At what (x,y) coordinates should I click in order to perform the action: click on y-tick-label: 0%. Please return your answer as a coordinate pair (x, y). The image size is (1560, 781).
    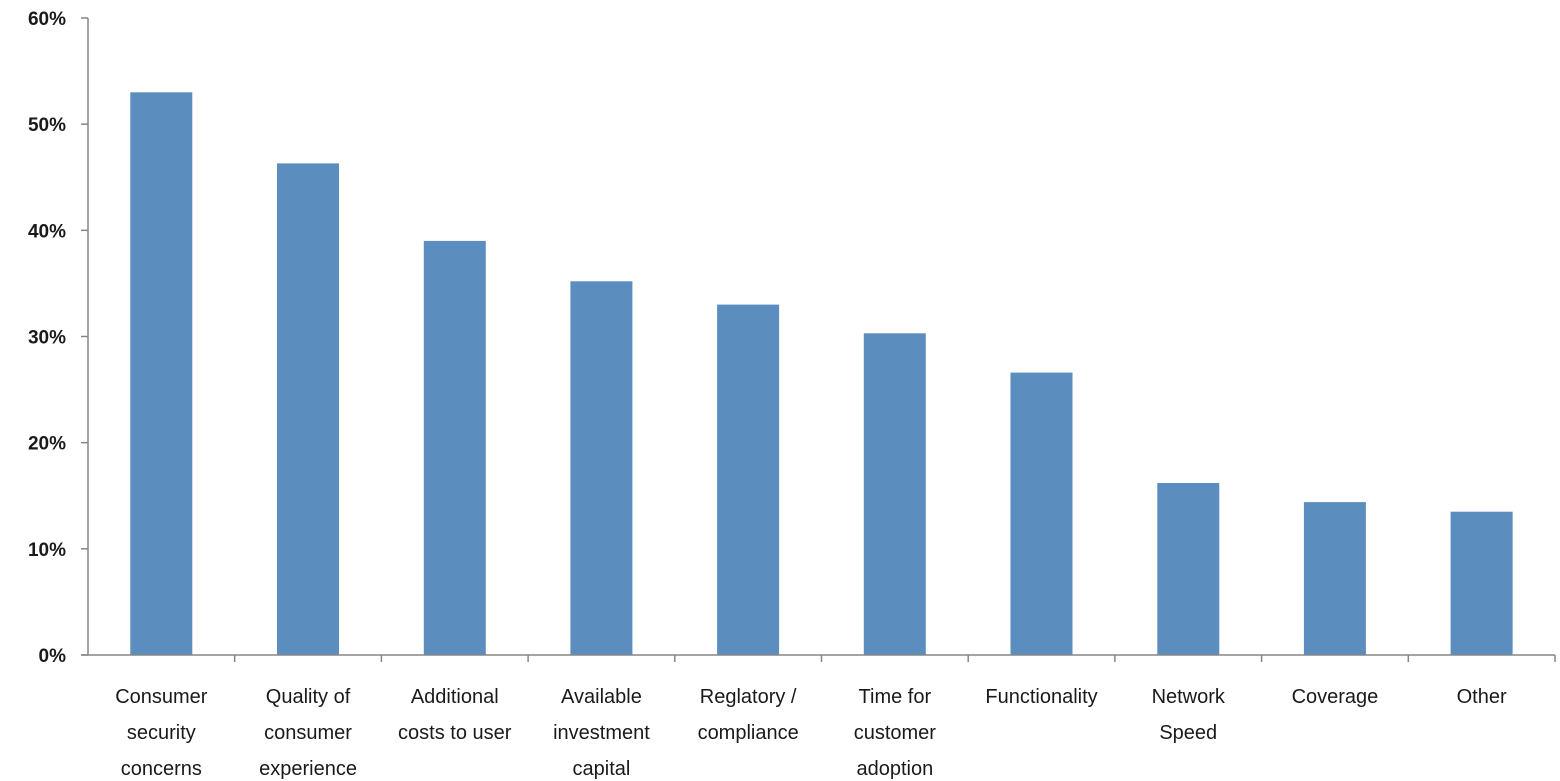
    Looking at the image, I should click on (53, 656).